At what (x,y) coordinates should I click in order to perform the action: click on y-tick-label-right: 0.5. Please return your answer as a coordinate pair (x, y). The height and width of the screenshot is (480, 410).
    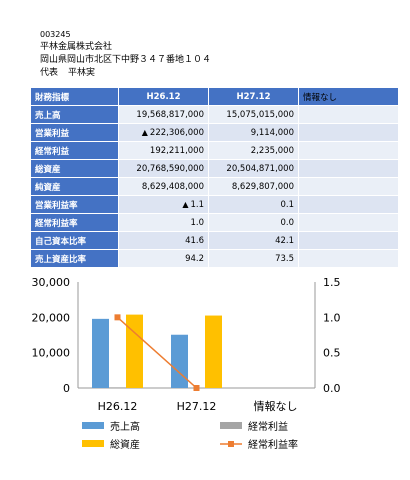
    Looking at the image, I should click on (332, 353).